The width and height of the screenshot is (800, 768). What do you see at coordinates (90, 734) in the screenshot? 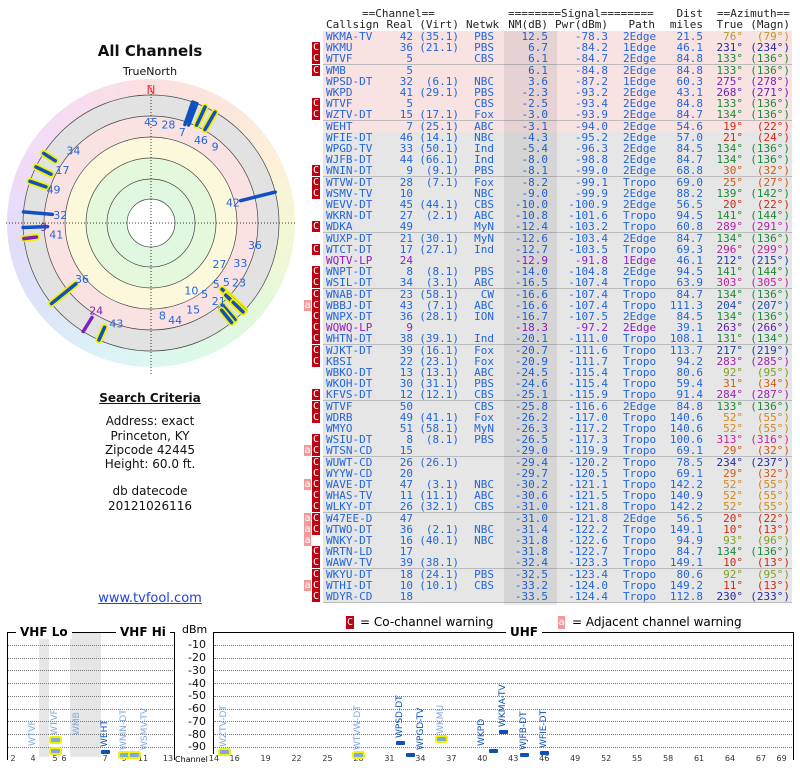
I see `gridline` at bounding box center [90, 734].